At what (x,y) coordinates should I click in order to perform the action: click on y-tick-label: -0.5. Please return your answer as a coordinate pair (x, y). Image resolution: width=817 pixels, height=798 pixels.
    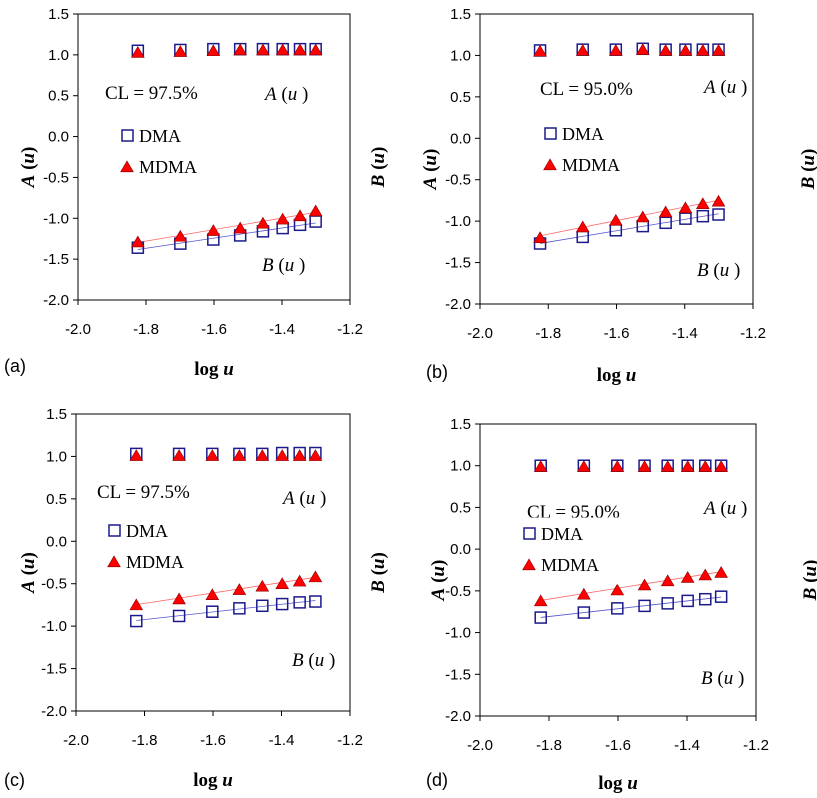
    Looking at the image, I should click on (54, 584).